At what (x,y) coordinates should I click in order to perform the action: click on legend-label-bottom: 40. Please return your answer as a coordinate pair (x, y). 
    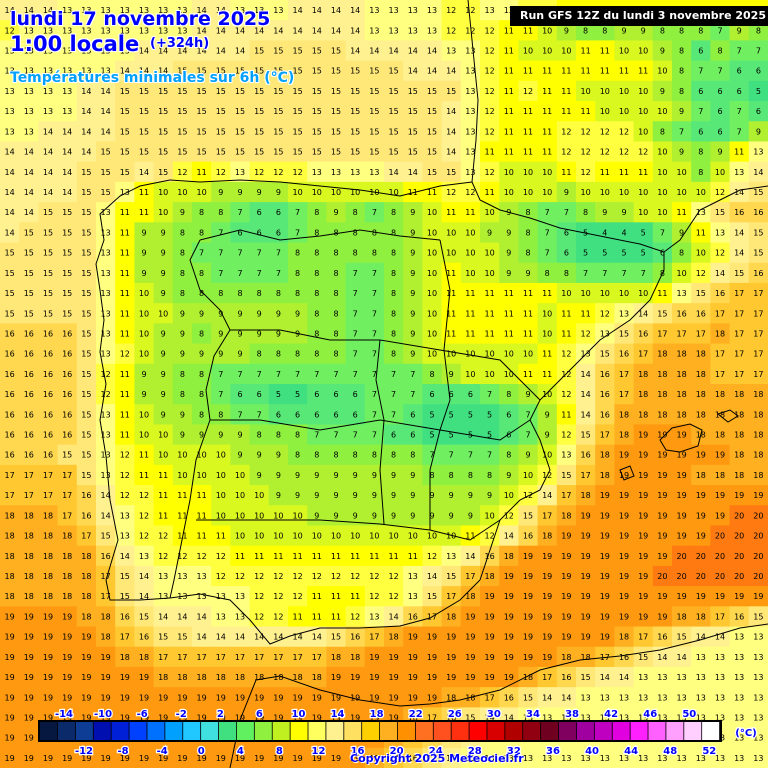
    Looking at the image, I should click on (592, 751).